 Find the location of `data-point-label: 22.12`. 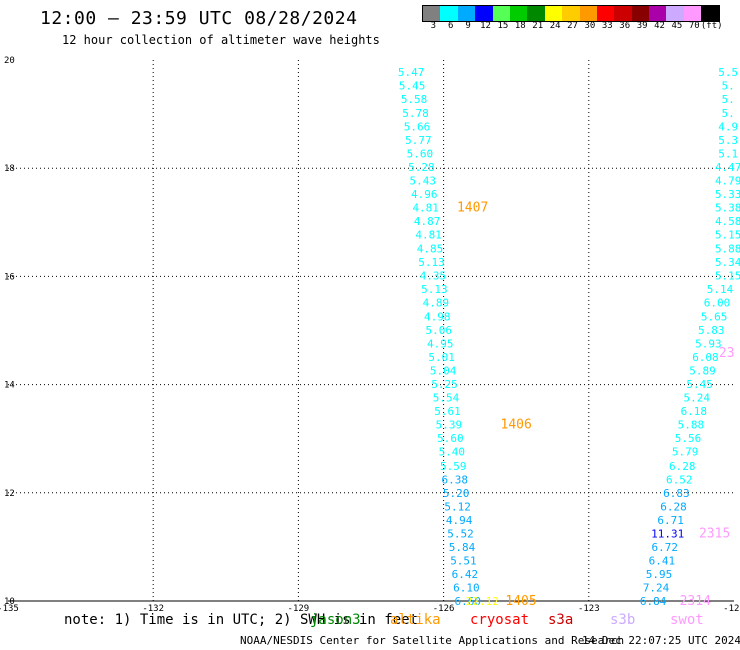

data-point-label: 22.12 is located at coordinates (482, 601).